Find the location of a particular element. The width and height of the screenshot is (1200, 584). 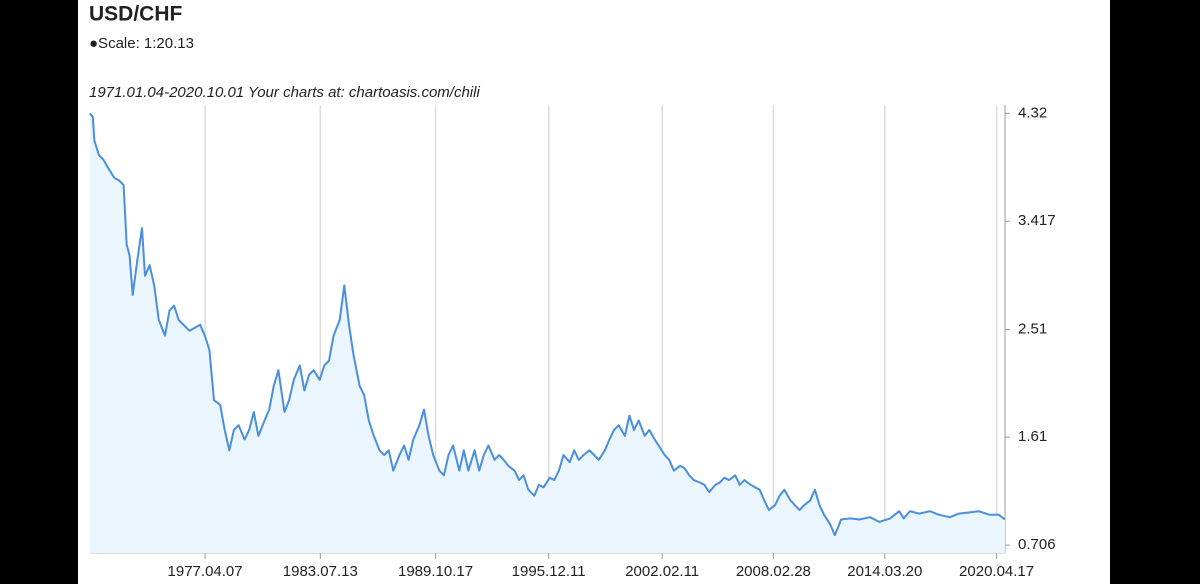

y-tick-label: 4.32 is located at coordinates (1032, 112).